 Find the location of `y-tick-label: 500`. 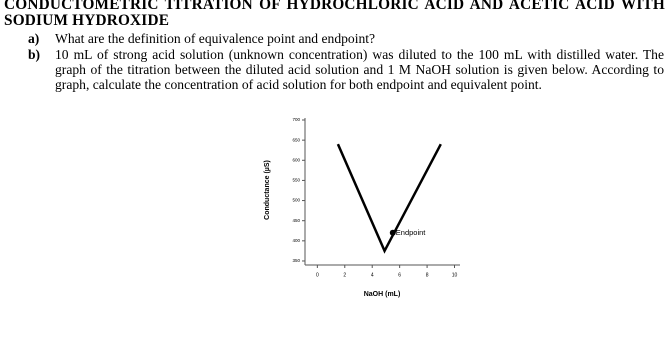

y-tick-label: 500 is located at coordinates (296, 200).